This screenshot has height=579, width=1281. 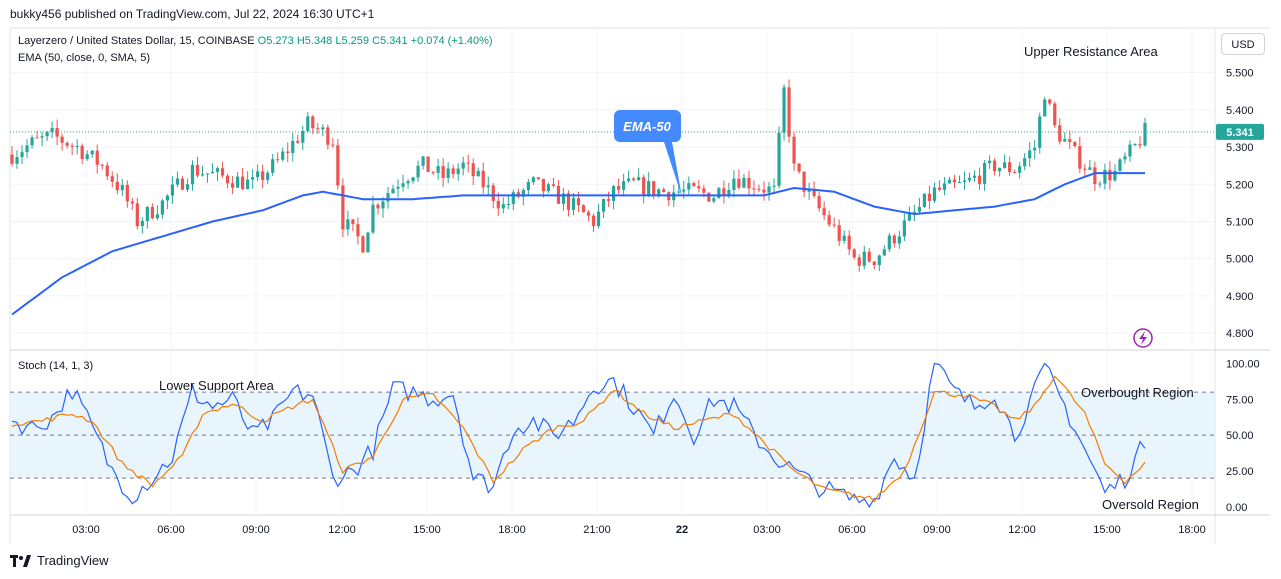 I want to click on currency-button: USD, so click(x=1243, y=44).